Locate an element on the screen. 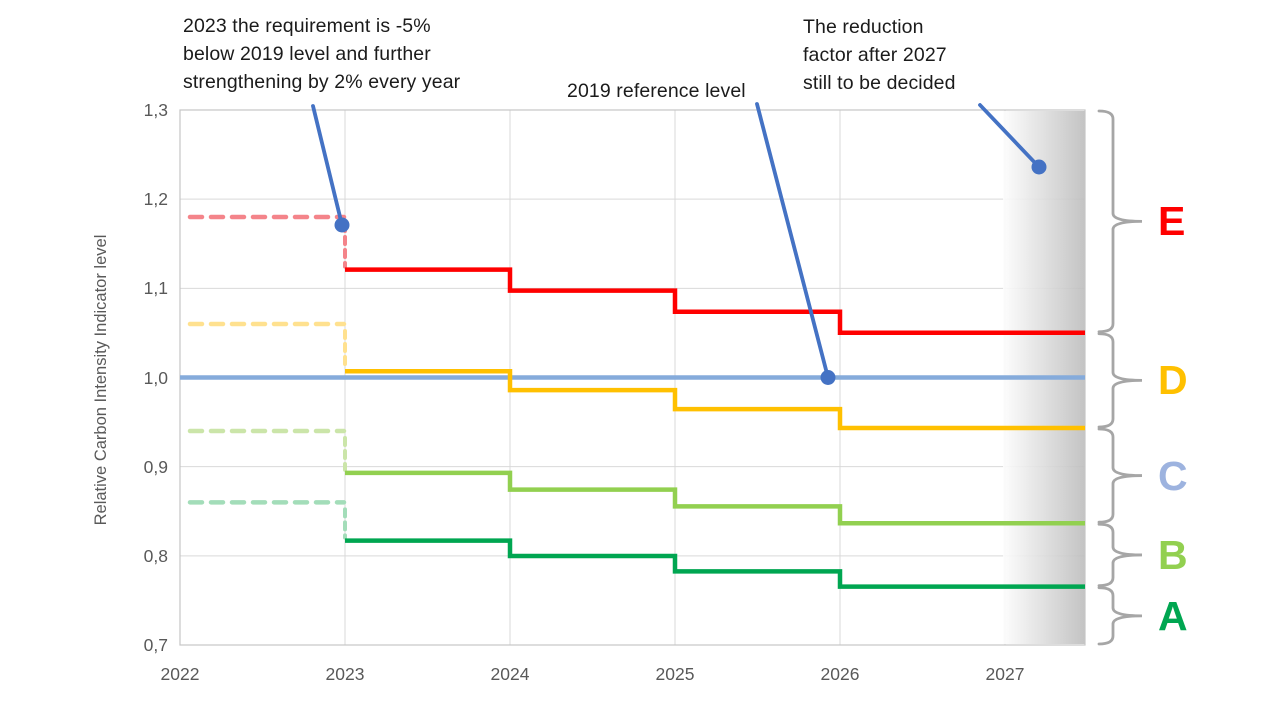 This screenshot has width=1280, height=720. rating-band-brace-E is located at coordinates (1120, 221).